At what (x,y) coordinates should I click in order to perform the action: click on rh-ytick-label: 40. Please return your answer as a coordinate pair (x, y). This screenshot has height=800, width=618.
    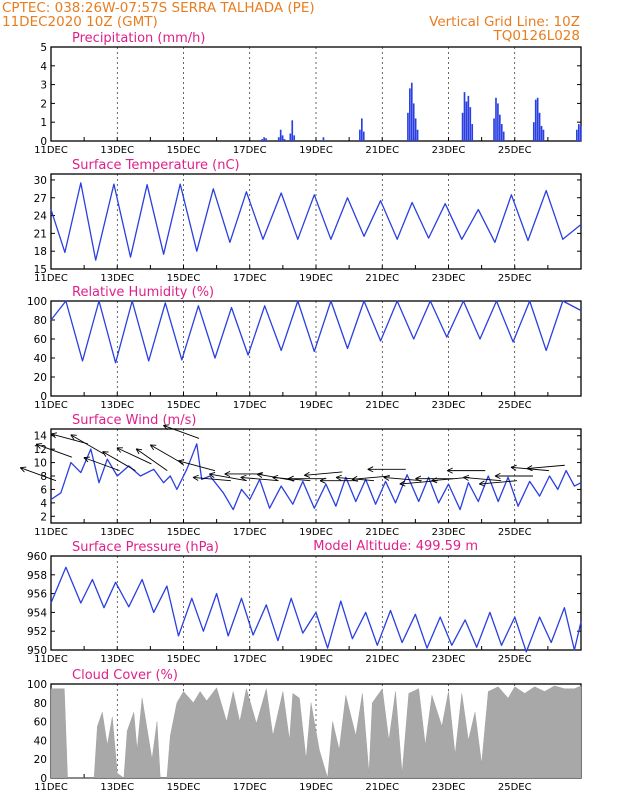
    Looking at the image, I should click on (40, 359).